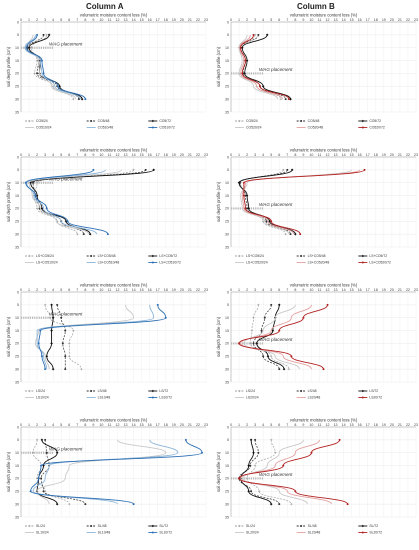 The width and height of the screenshot is (419, 550). I want to click on legend-label: LS10/24, so click(42, 398).